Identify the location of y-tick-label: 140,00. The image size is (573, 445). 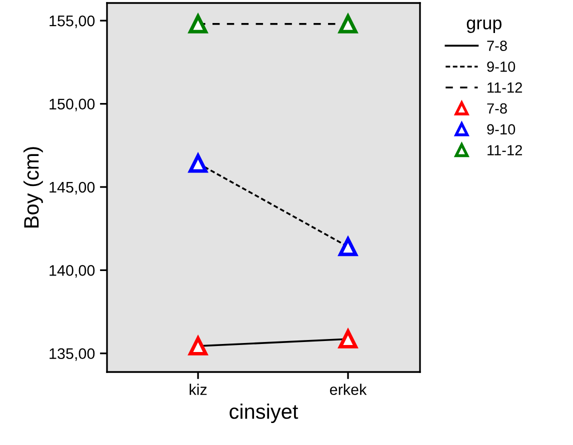
(72, 271).